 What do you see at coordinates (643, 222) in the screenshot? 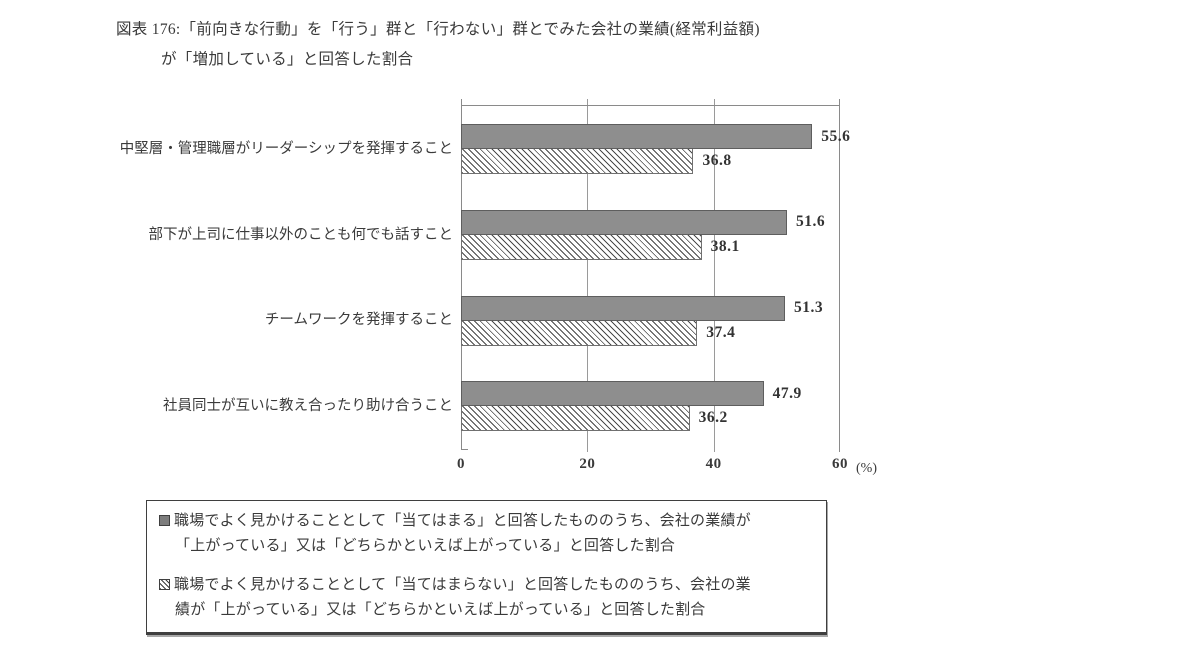
I see `bar-solid: 51.6` at bounding box center [643, 222].